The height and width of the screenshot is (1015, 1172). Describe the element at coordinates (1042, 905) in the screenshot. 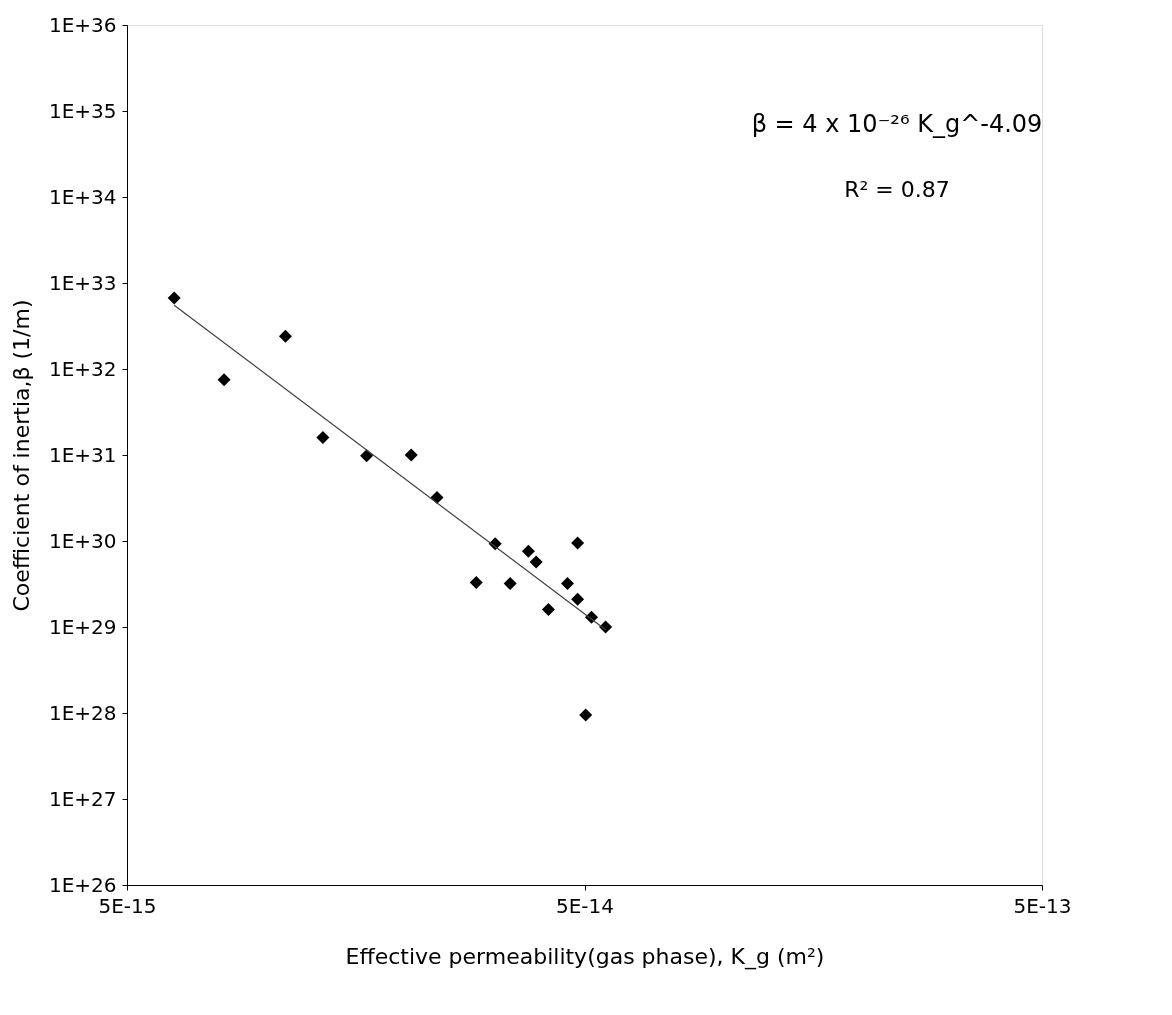

I see `x-tick-label: 5E-13` at that location.